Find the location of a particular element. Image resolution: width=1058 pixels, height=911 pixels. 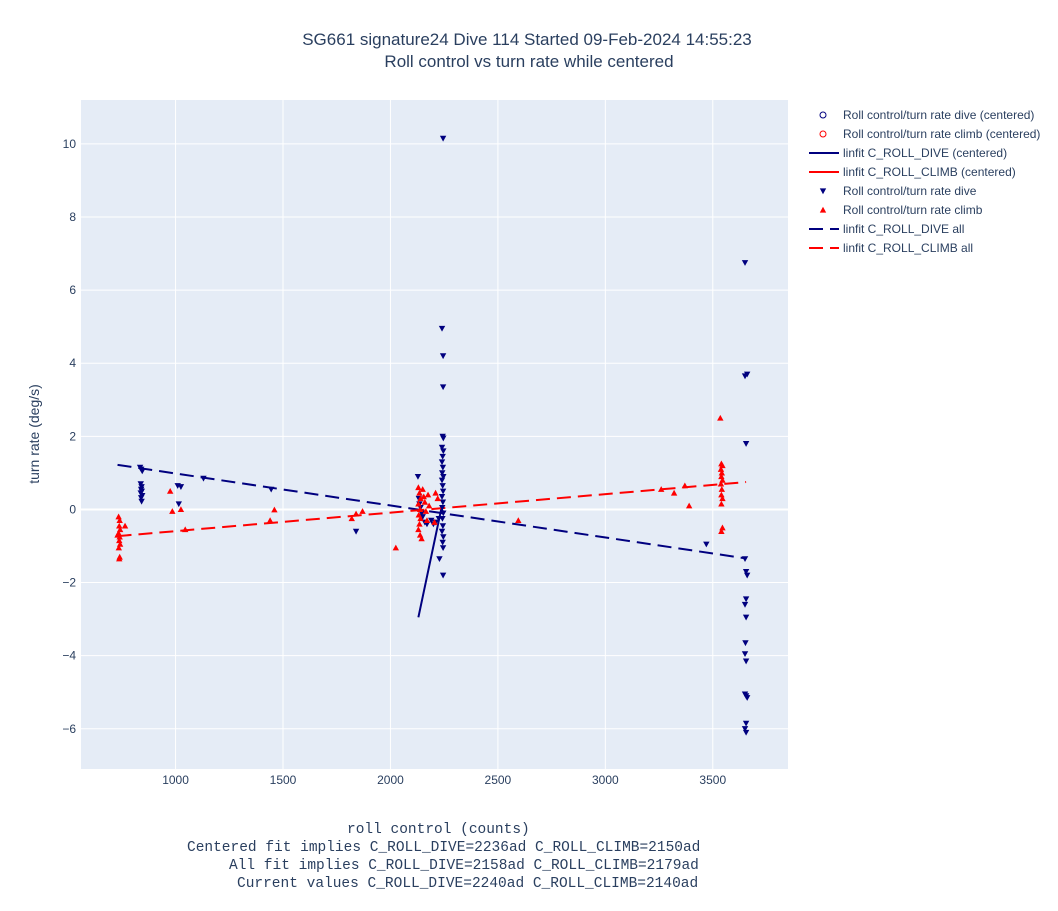

legend-item: Roll control/turn rate dive (centered) is located at coordinates (926, 115).